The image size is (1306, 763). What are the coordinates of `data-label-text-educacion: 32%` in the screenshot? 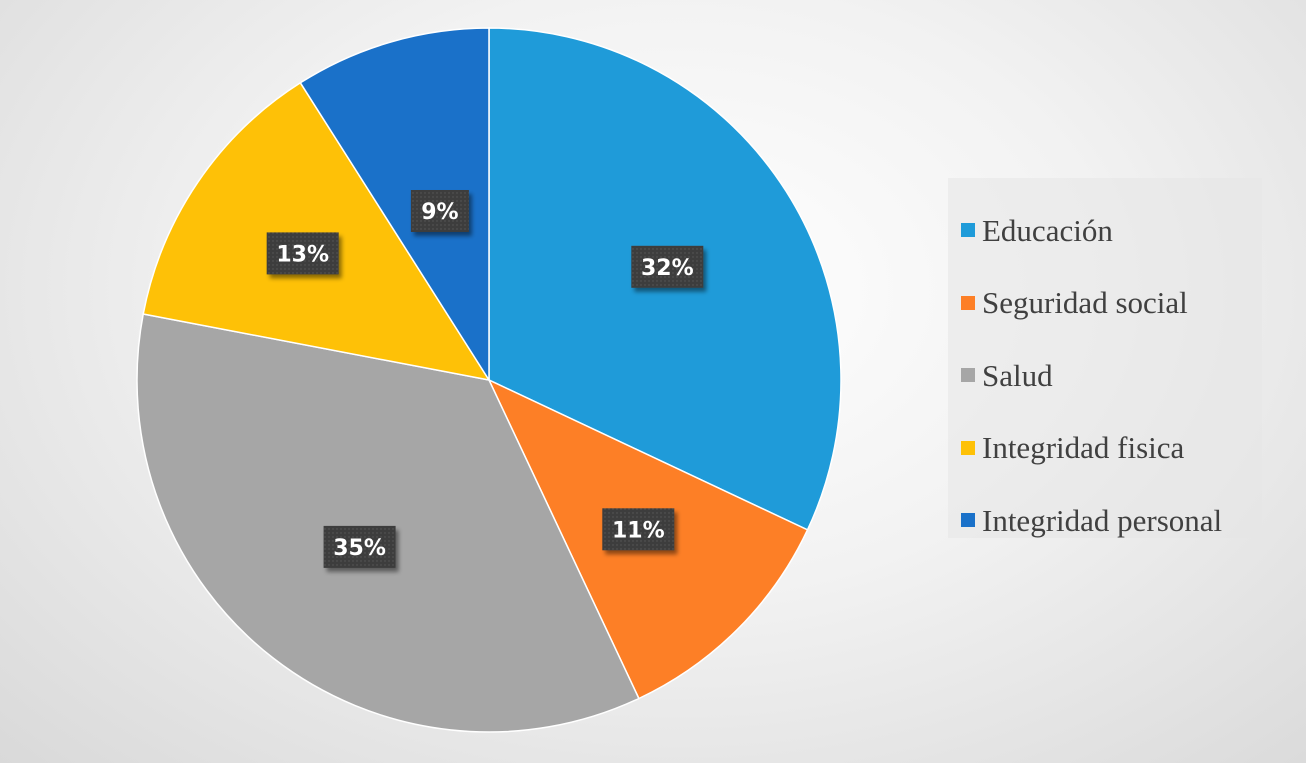 It's located at (667, 268).